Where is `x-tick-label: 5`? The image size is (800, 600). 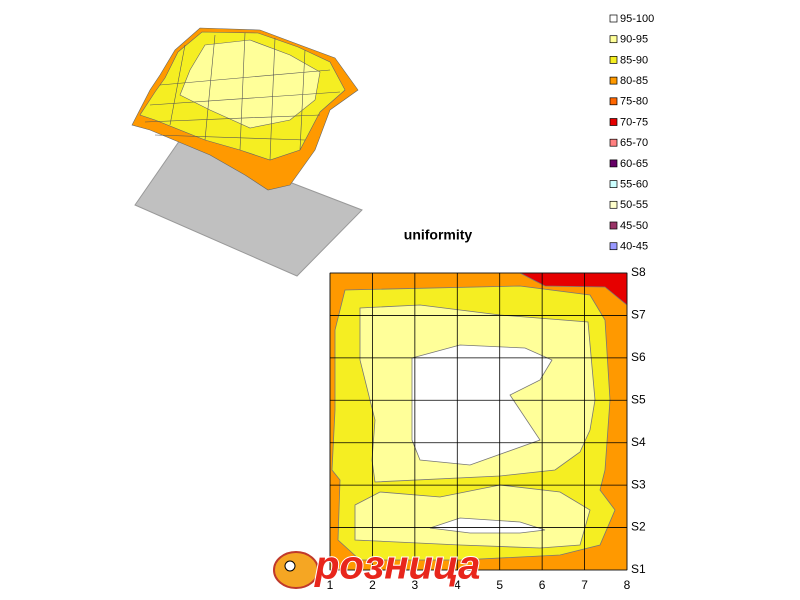
x-tick-label: 5 is located at coordinates (499, 585).